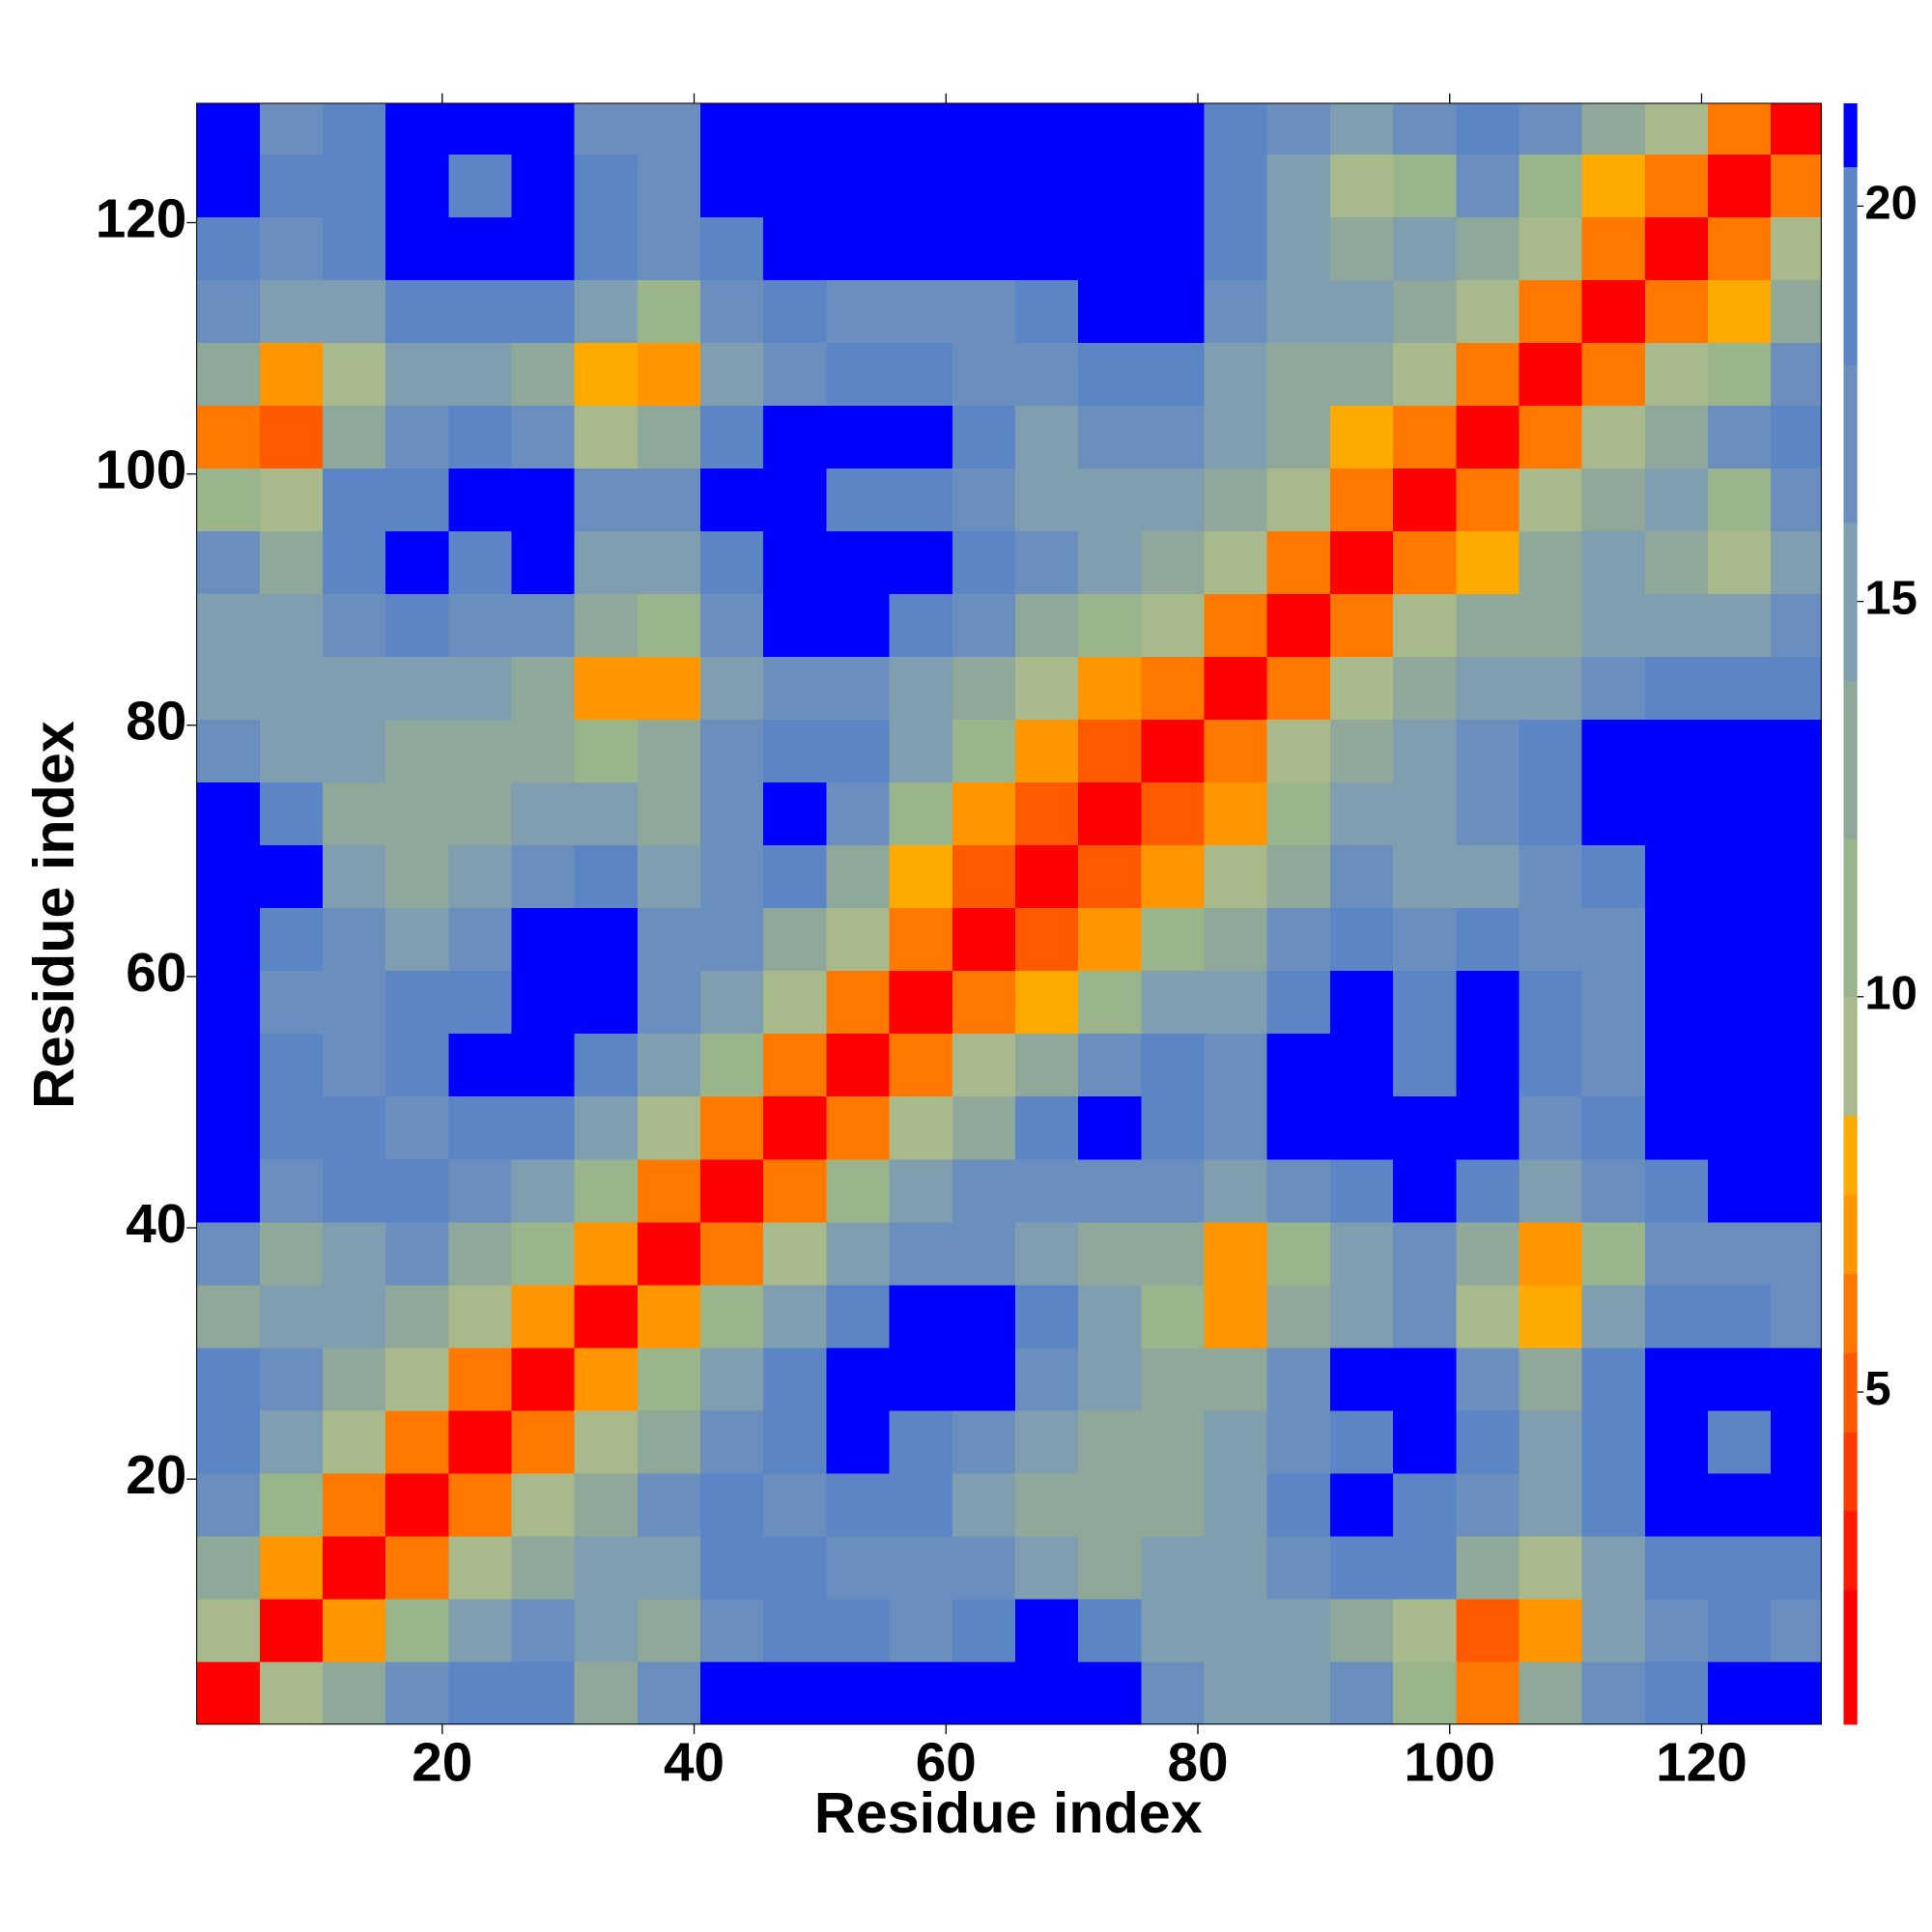  What do you see at coordinates (442, 1763) in the screenshot?
I see `x-tick-label: 20` at bounding box center [442, 1763].